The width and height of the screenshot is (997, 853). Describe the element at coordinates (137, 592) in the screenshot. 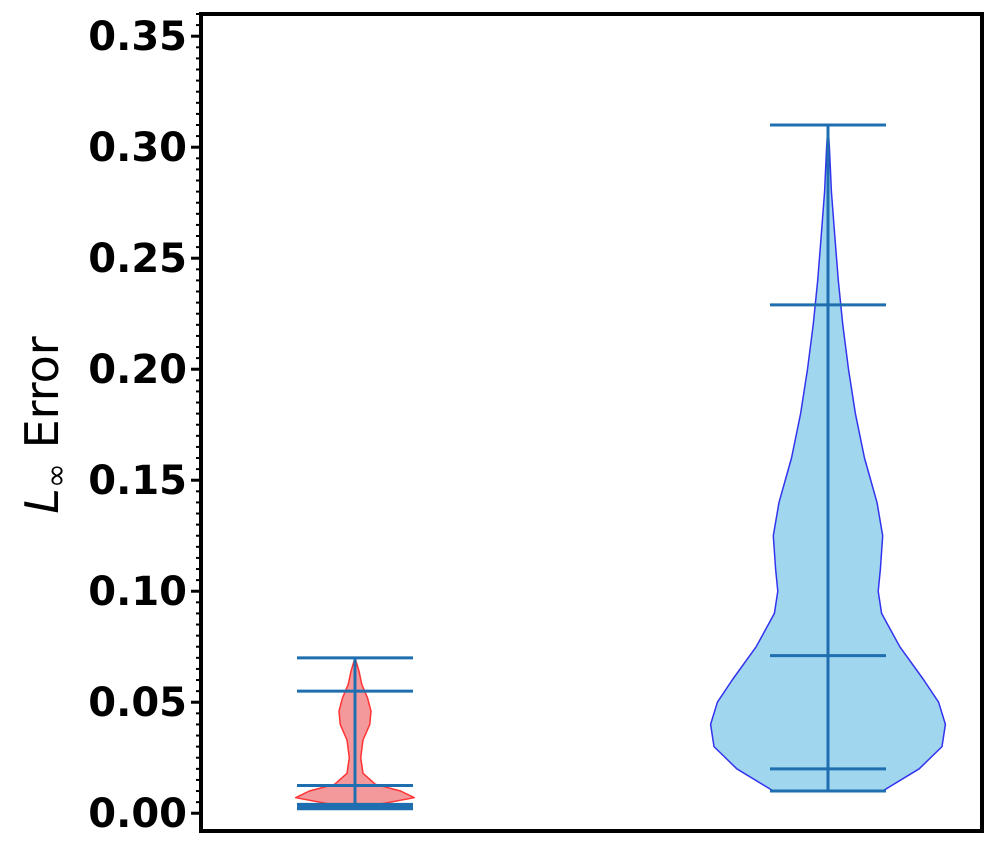

I see `y-tick-label: 0.10` at that location.